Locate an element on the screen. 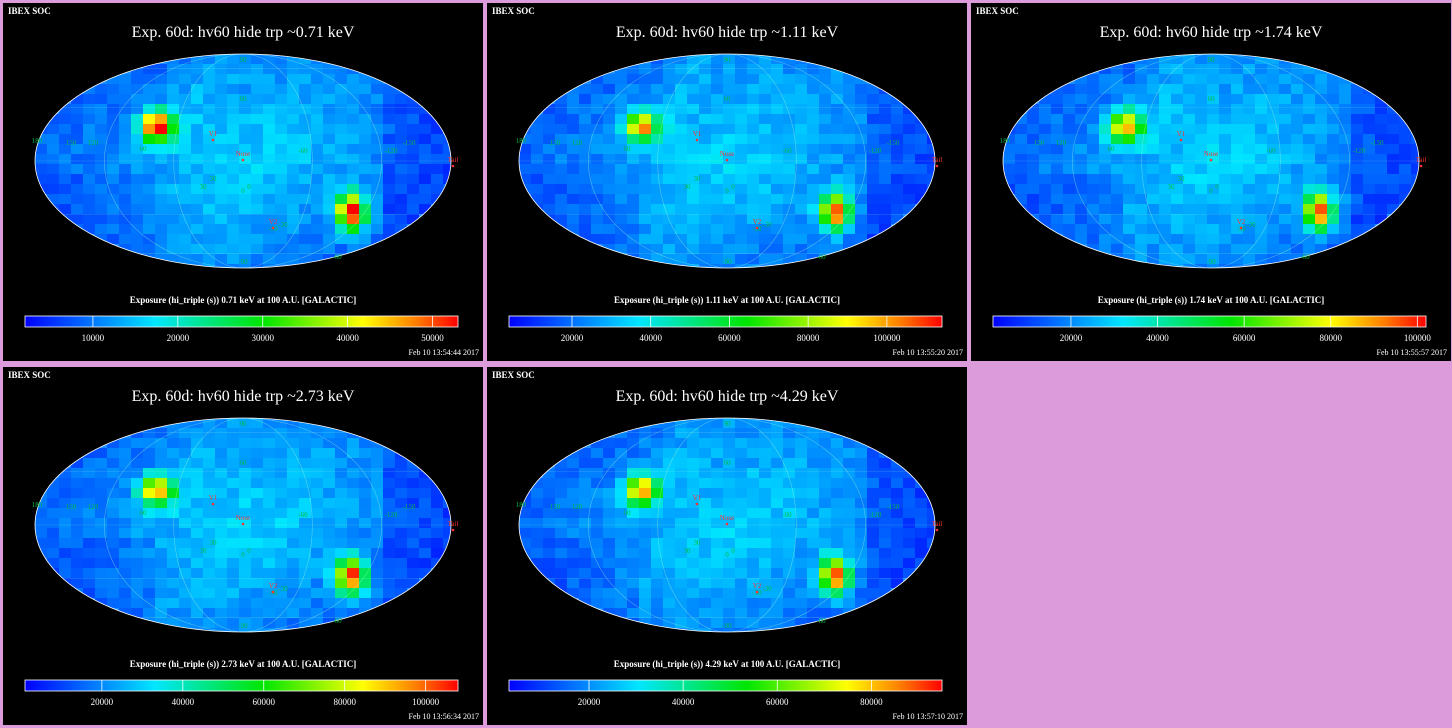 This screenshot has width=1452, height=728. tail-marker-dot is located at coordinates (937, 530).